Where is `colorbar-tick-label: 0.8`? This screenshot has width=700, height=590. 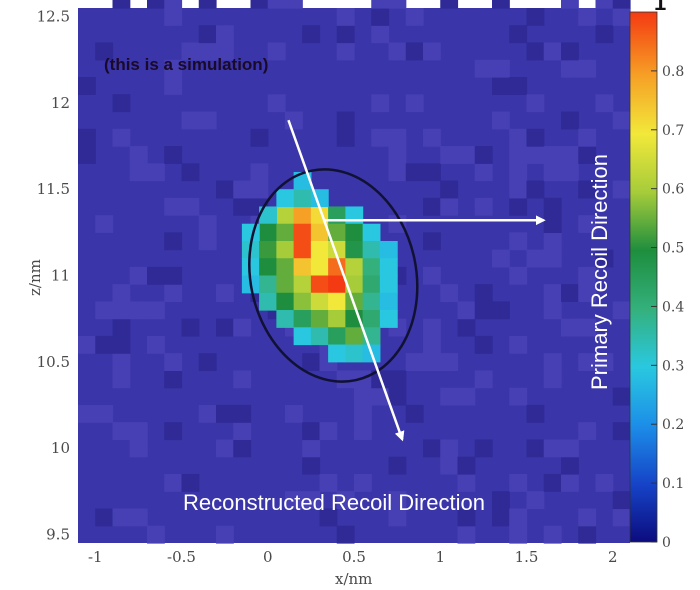 colorbar-tick-label: 0.8 is located at coordinates (673, 72).